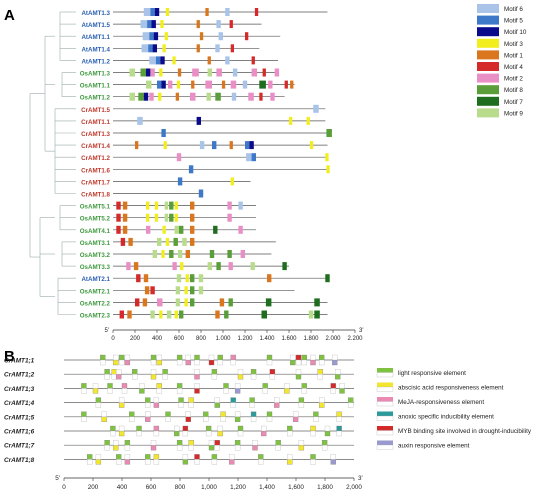 This screenshot has width=550, height=496. I want to click on legend-label: anoxic specific inducibility element, so click(446, 417).